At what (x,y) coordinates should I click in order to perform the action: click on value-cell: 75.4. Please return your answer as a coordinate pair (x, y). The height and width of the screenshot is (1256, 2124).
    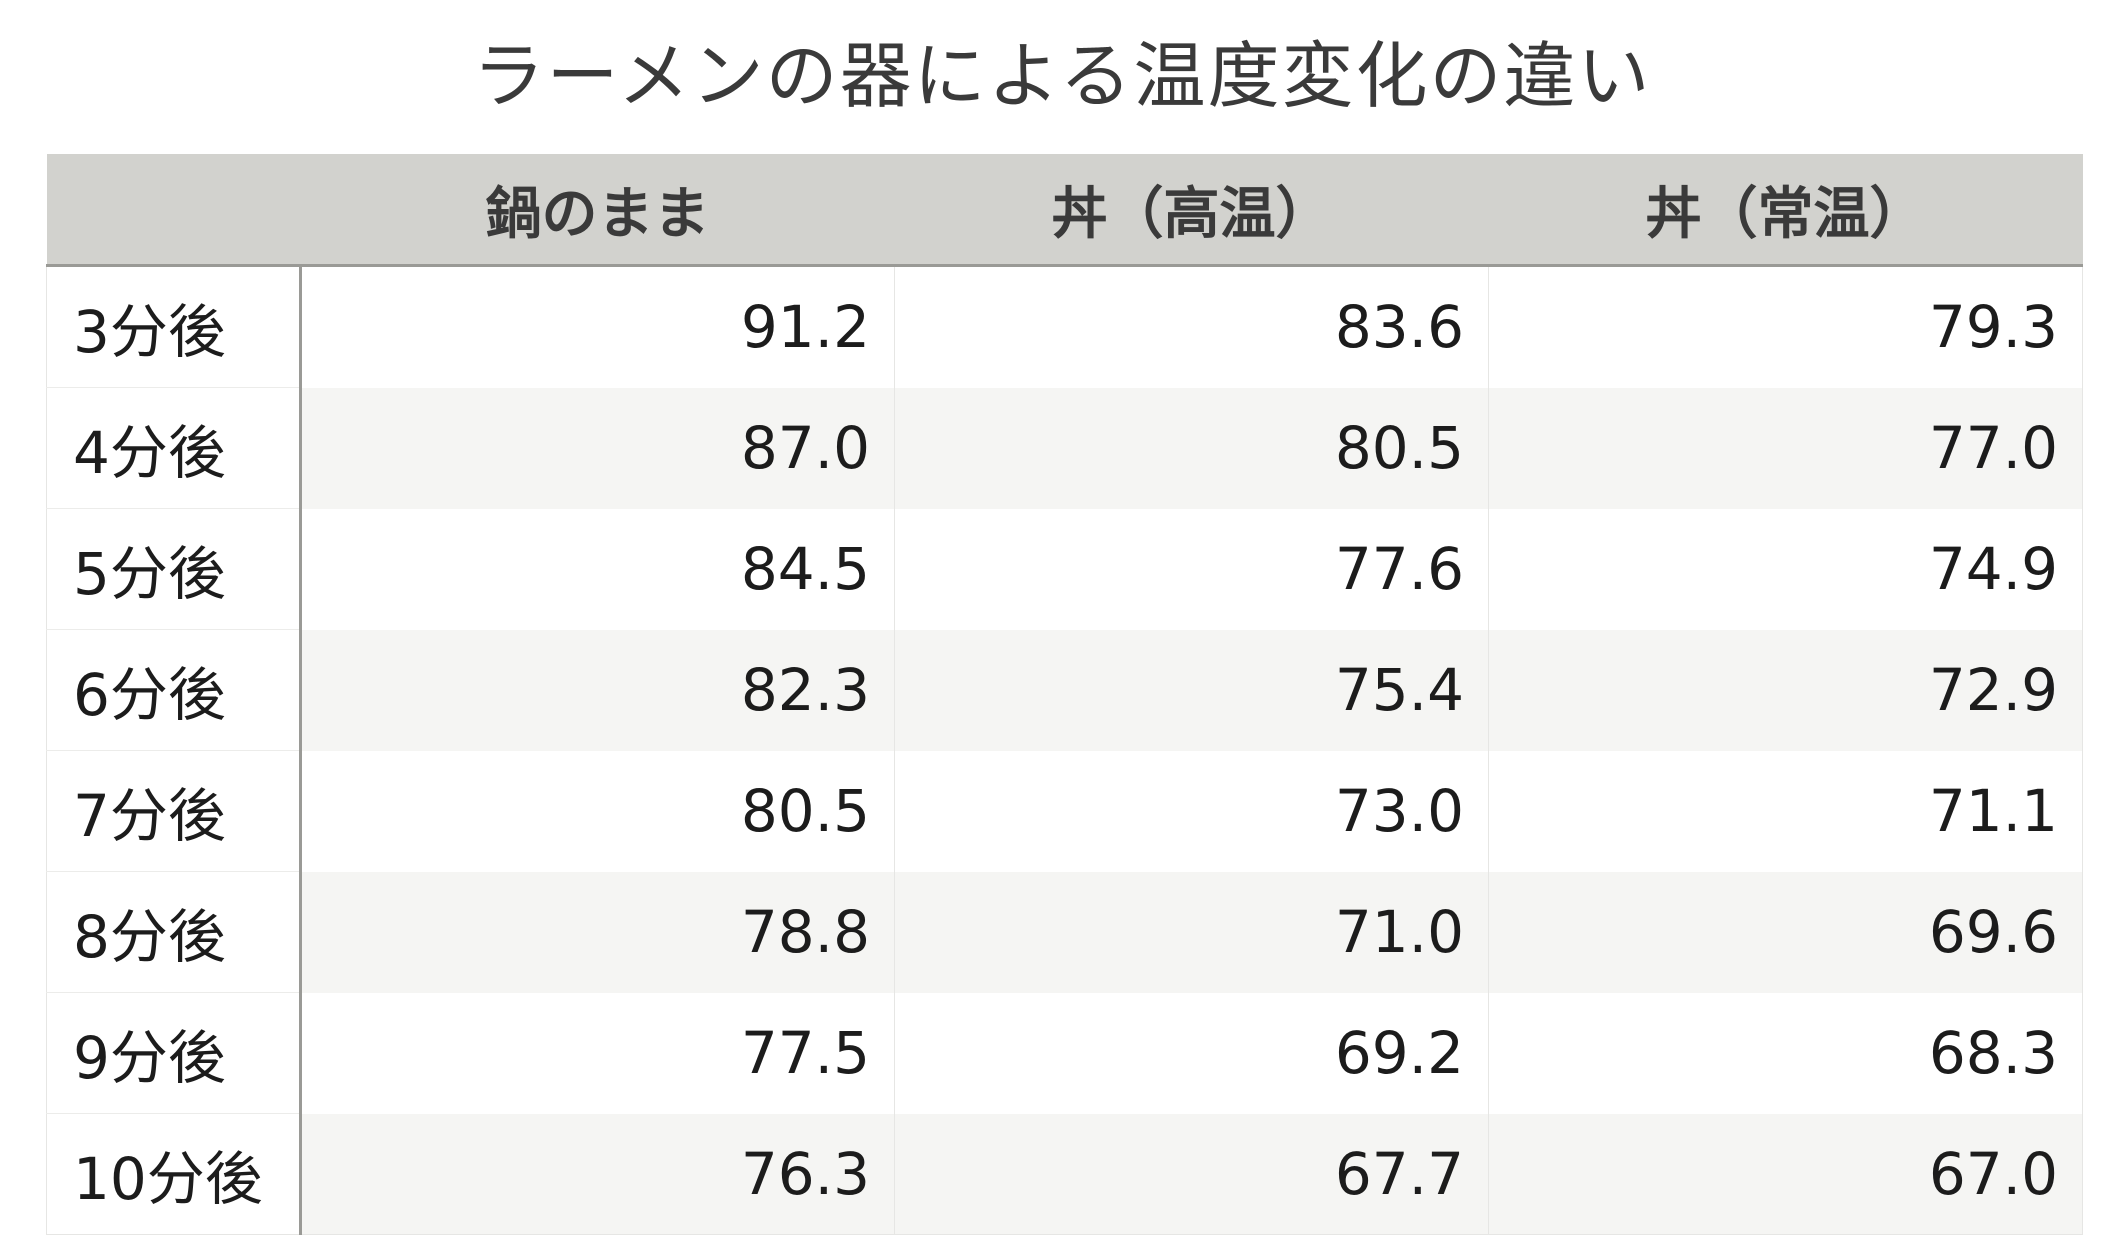
    Looking at the image, I should click on (1191, 690).